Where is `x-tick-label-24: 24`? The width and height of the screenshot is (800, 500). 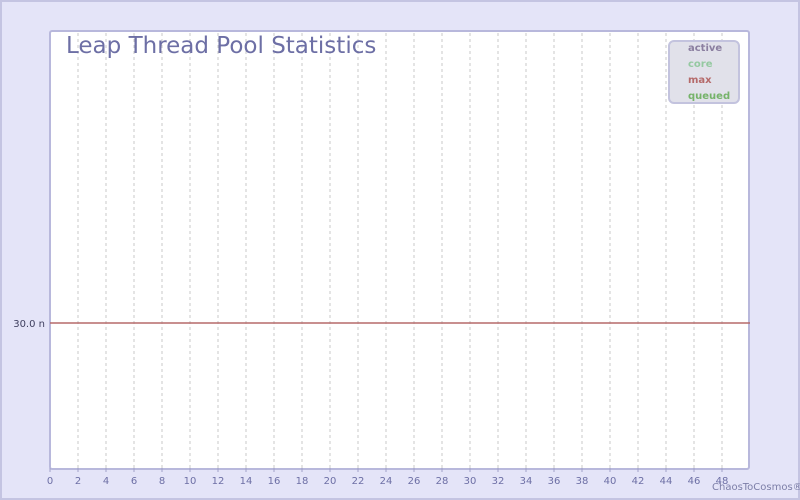
x-tick-label-24: 24 is located at coordinates (386, 481).